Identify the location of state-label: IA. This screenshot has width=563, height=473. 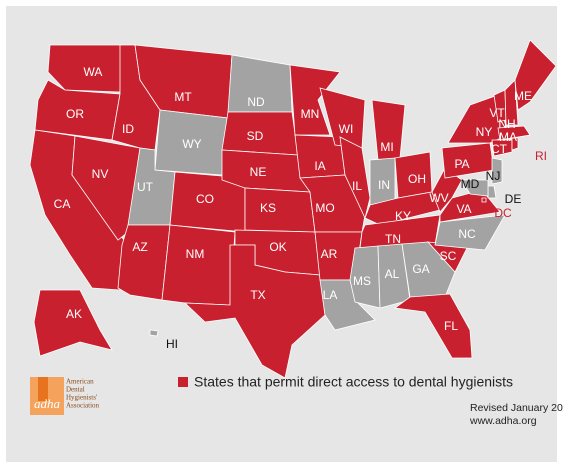
(319, 166).